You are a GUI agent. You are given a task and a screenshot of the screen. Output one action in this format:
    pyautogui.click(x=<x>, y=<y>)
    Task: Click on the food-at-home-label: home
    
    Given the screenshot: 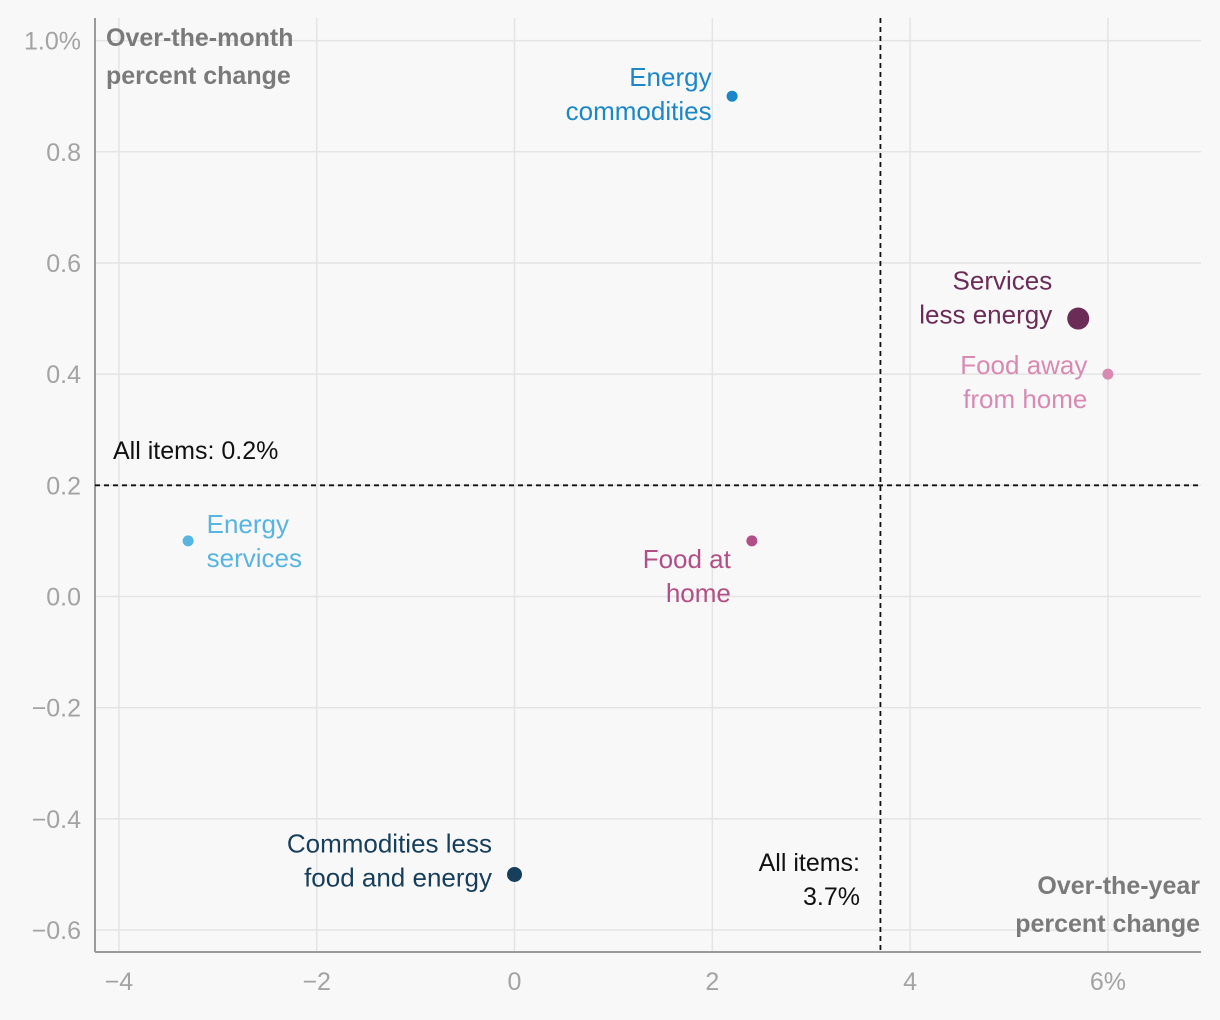 What is the action you would take?
    pyautogui.click(x=698, y=593)
    